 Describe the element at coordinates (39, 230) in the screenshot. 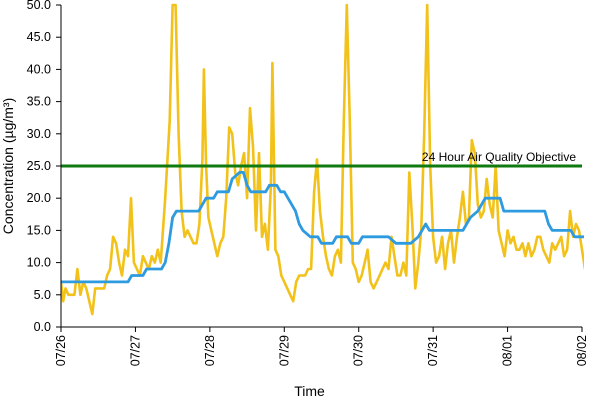

I see `y-tick-label: 15.0` at that location.